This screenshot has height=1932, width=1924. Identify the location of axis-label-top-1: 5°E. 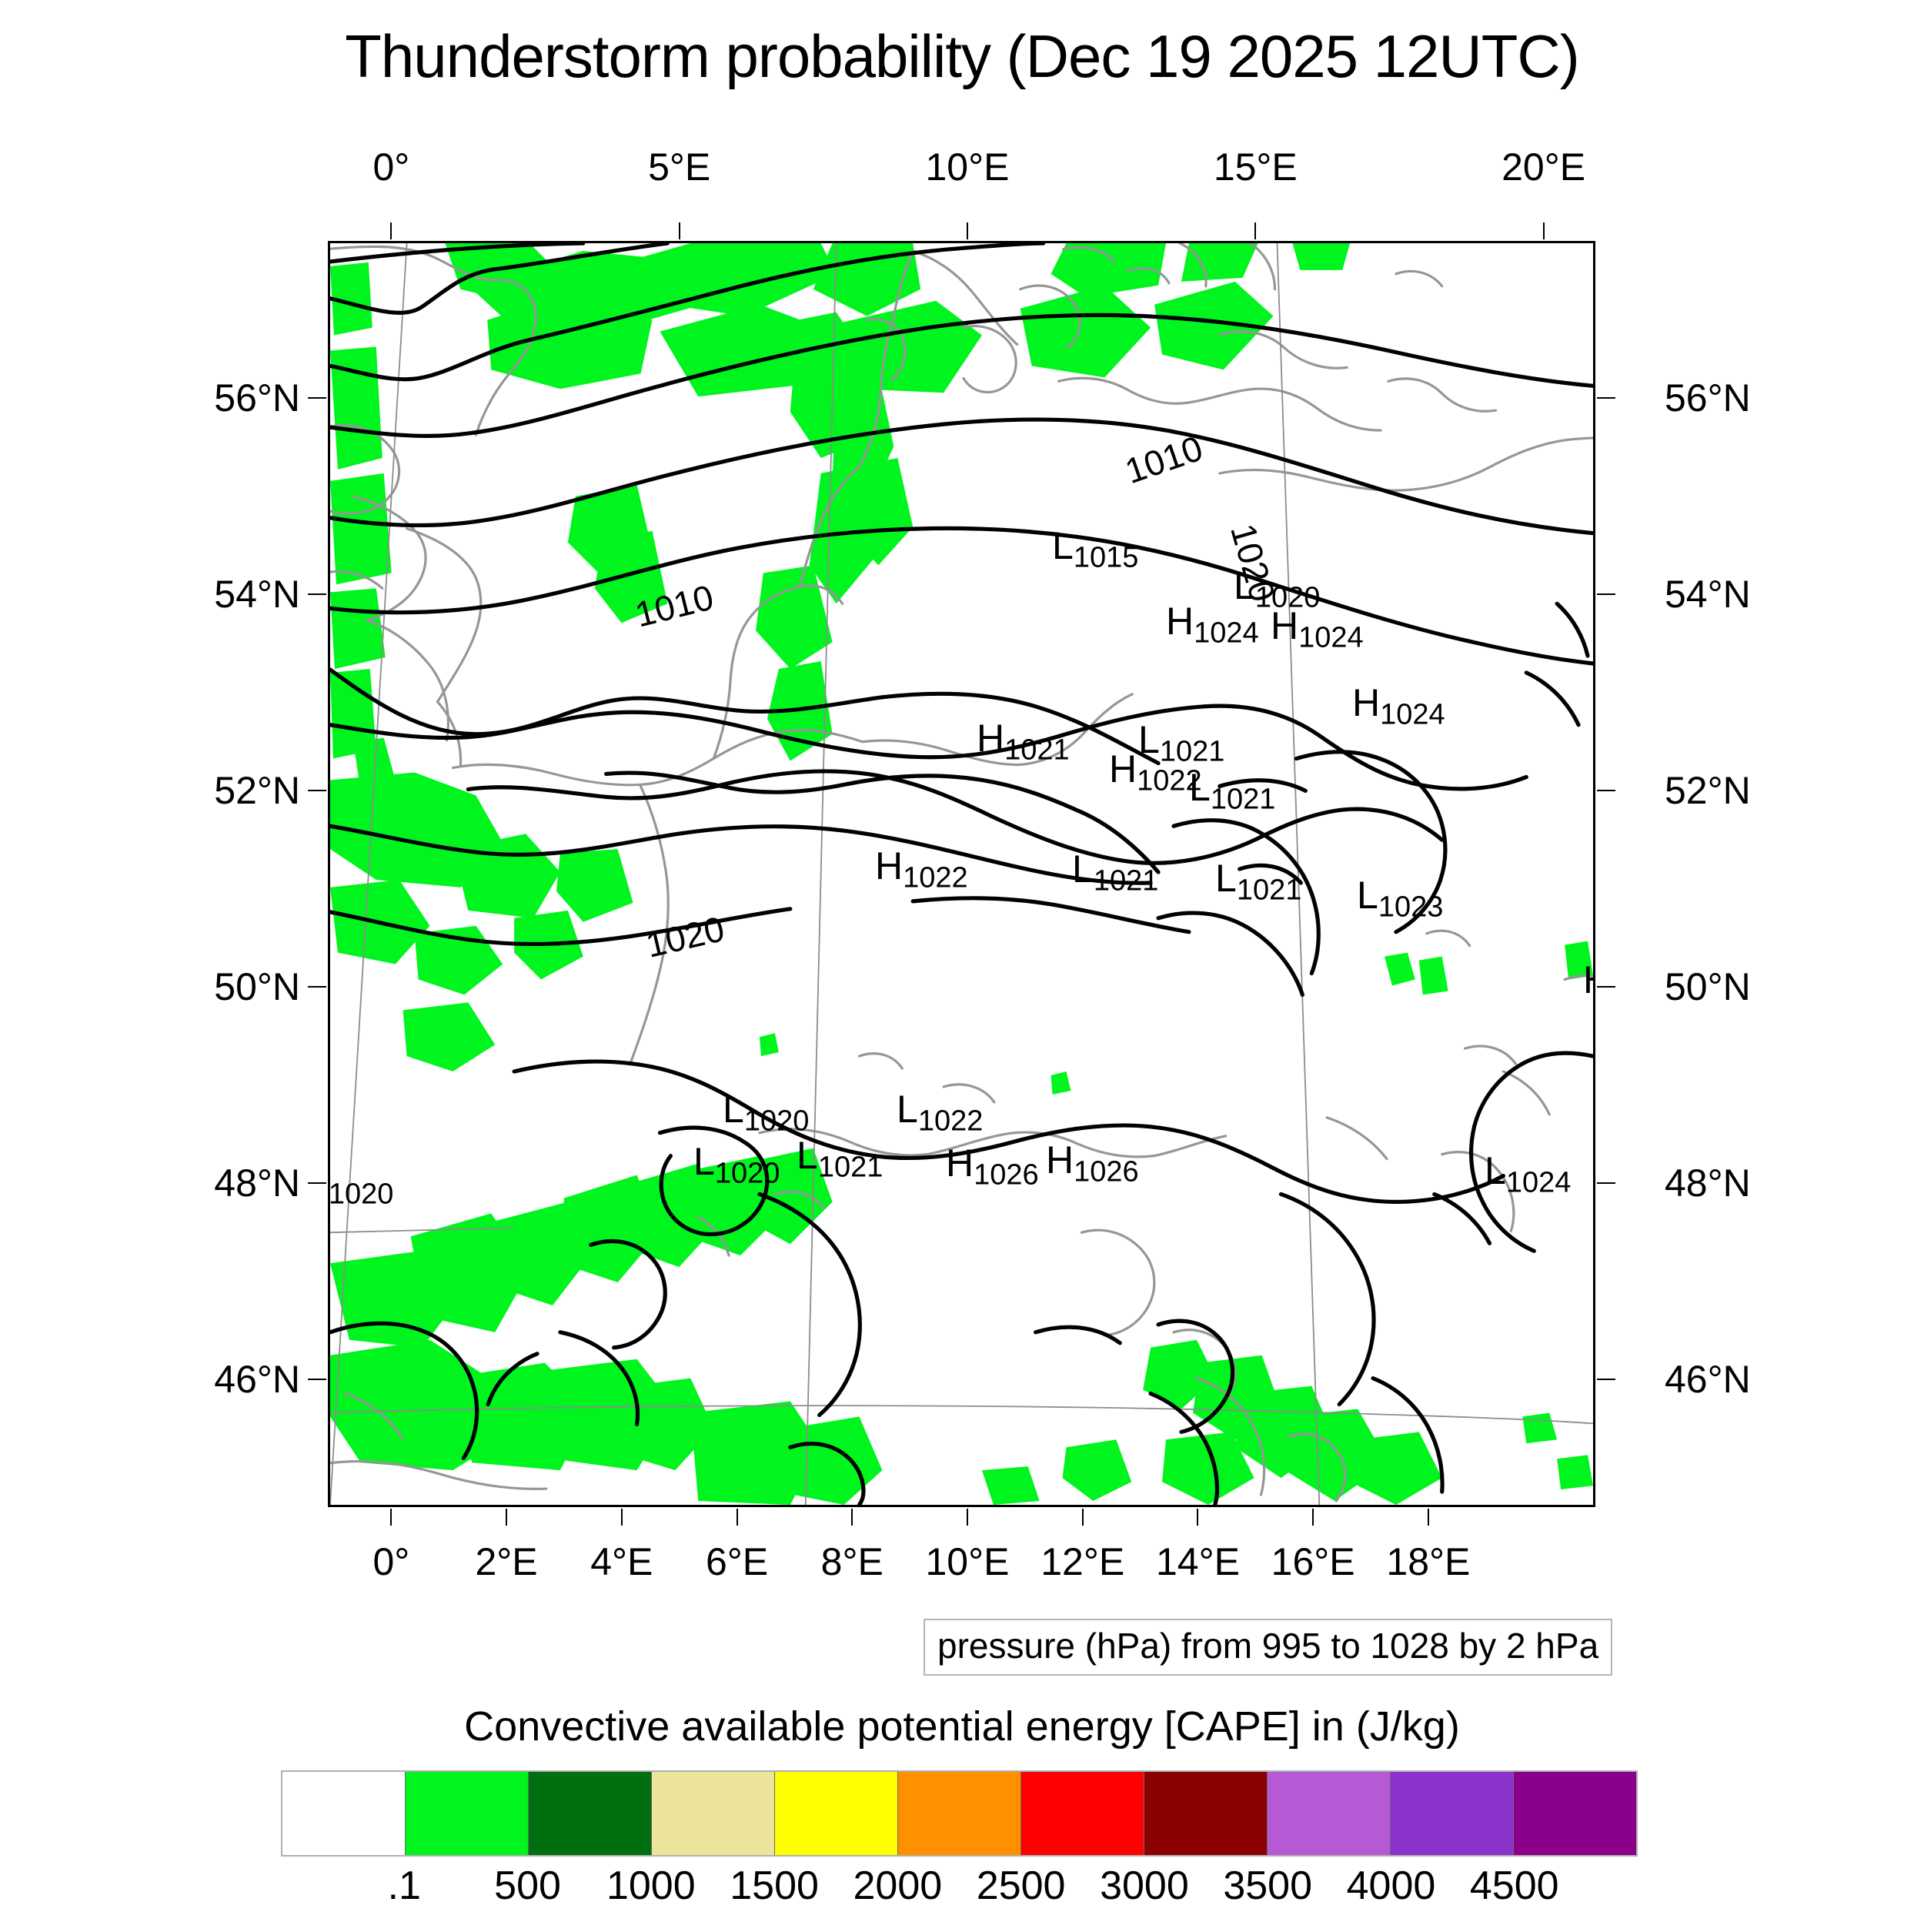
(679, 167).